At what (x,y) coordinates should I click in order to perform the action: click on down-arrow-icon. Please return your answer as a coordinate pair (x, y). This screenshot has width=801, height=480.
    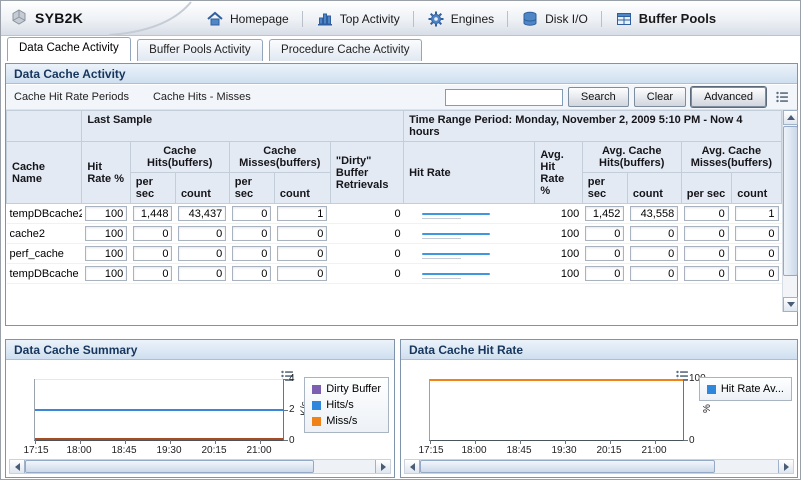
    Looking at the image, I should click on (790, 304).